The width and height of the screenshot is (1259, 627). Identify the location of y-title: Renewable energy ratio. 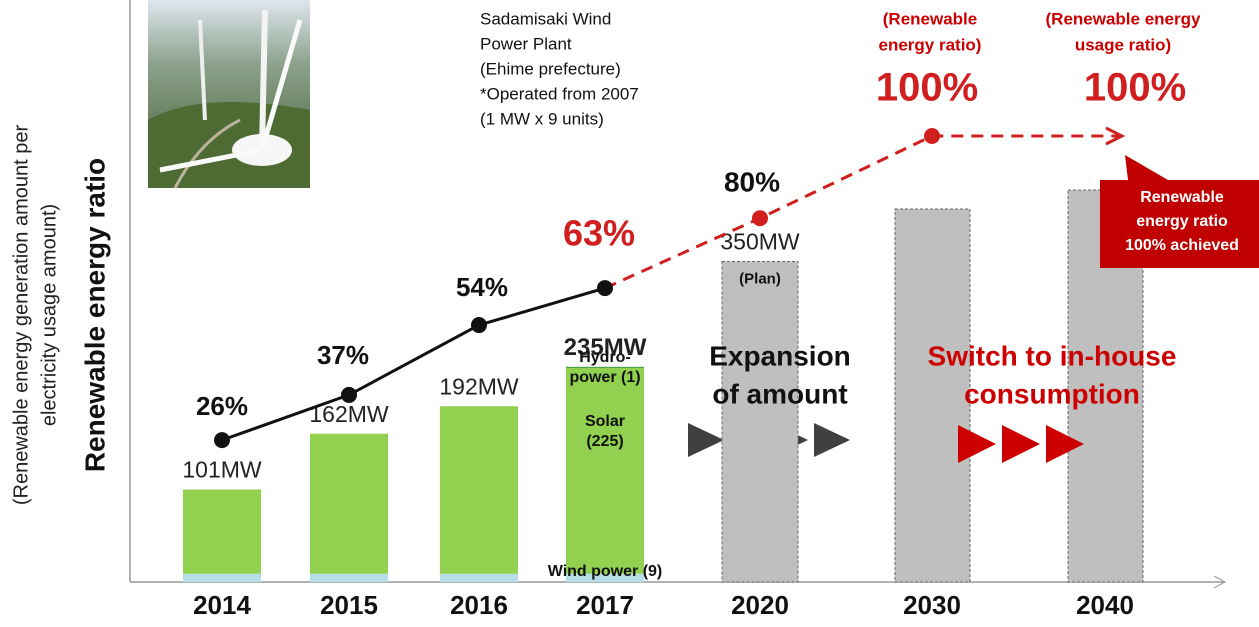
(94, 315).